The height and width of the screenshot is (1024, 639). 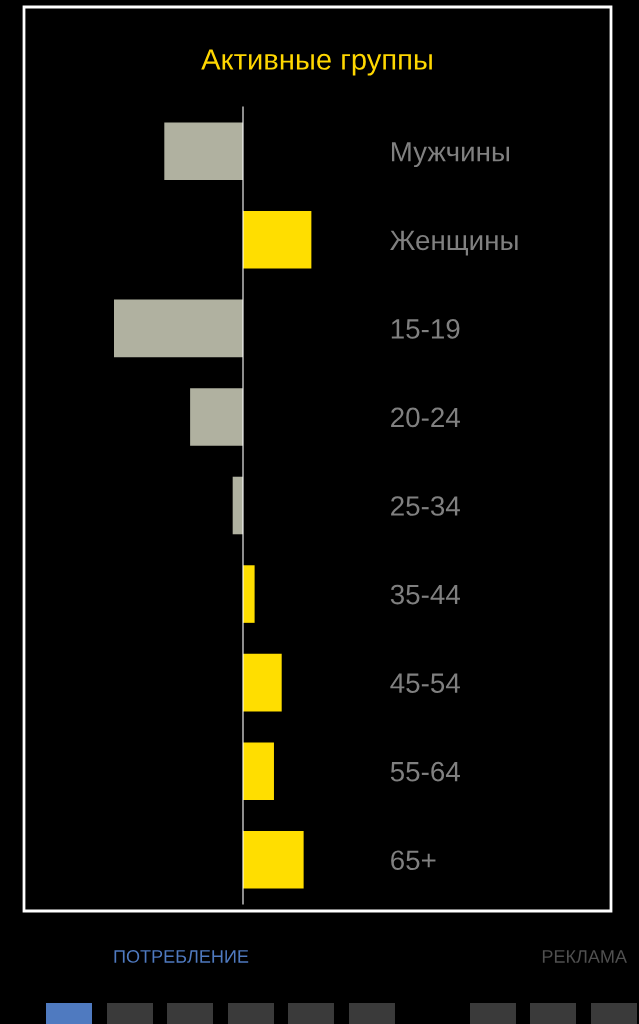 I want to click on y-tick-label: 35-44, so click(x=425, y=594).